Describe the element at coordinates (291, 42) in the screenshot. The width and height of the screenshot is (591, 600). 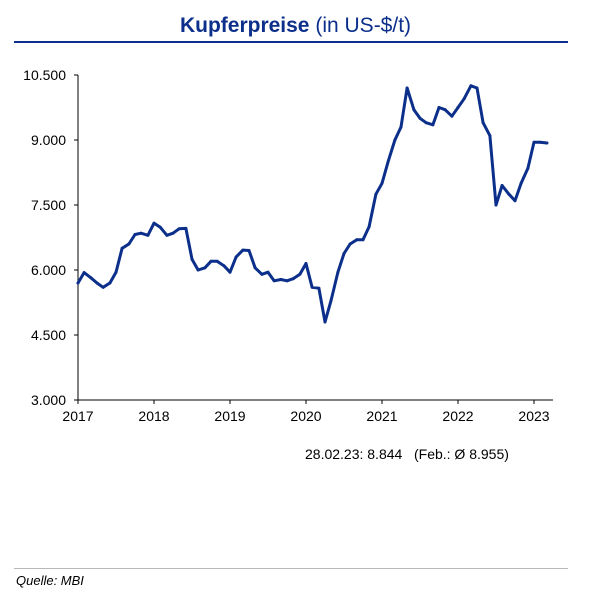
I see `title-divider` at that location.